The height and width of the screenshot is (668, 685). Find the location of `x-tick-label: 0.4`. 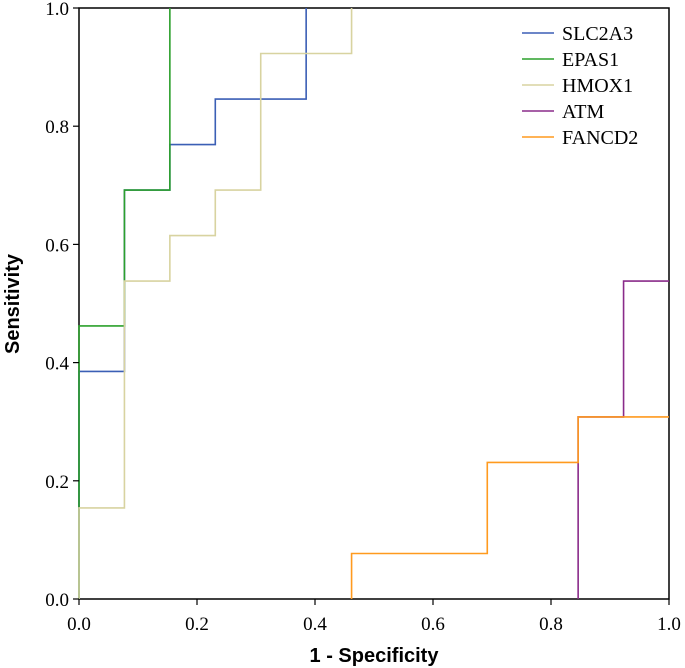

x-tick-label: 0.4 is located at coordinates (315, 624).